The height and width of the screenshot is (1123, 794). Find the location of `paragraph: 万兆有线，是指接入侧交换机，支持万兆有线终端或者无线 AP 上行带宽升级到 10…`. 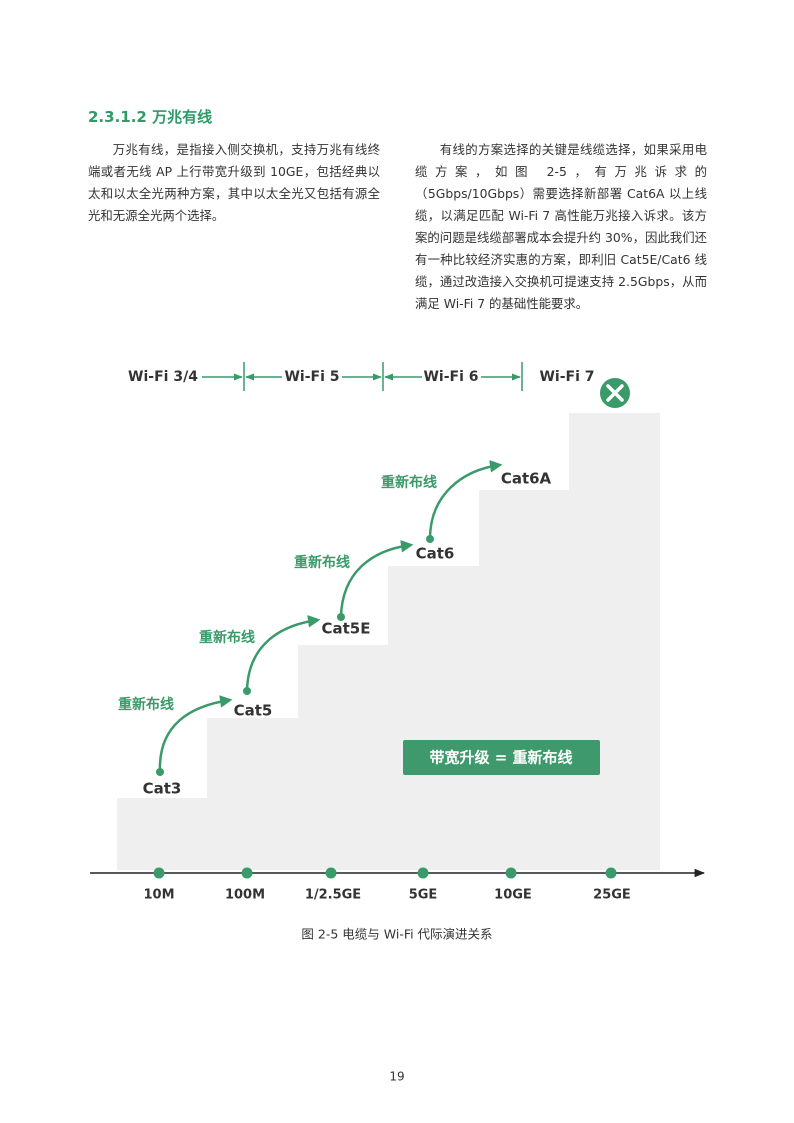

paragraph: 万兆有线，是指接入侧交换机，支持万兆有线终端或者无线 AP 上行带宽升级到 10… is located at coordinates (234, 182).